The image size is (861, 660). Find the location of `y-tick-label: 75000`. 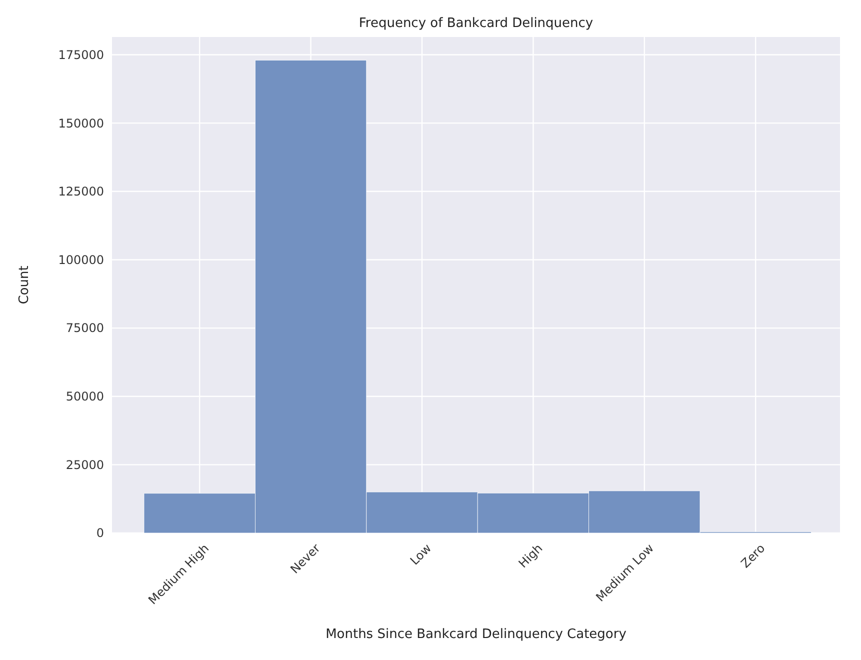

y-tick-label: 75000 is located at coordinates (85, 328).